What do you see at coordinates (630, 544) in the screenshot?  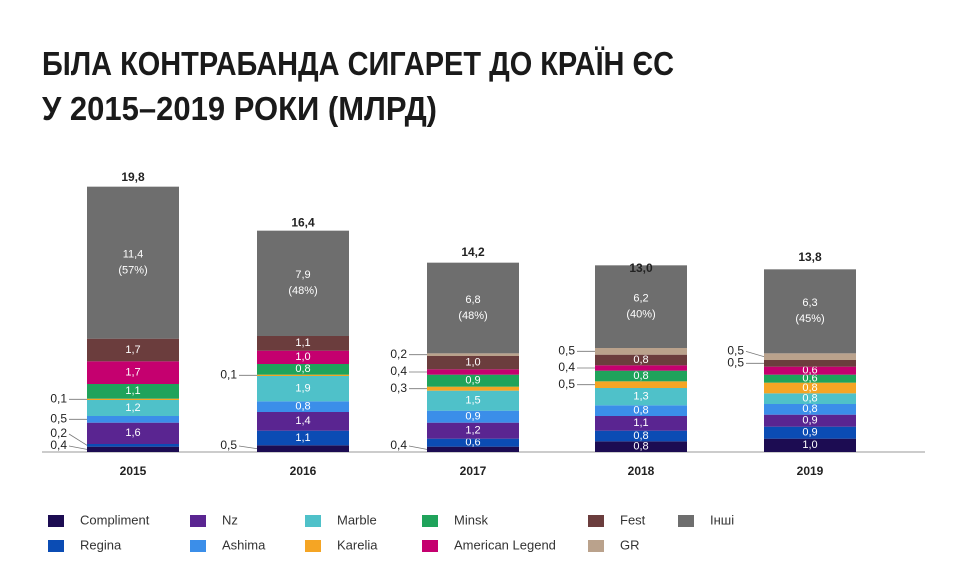 I see `legend-label: GR` at bounding box center [630, 544].